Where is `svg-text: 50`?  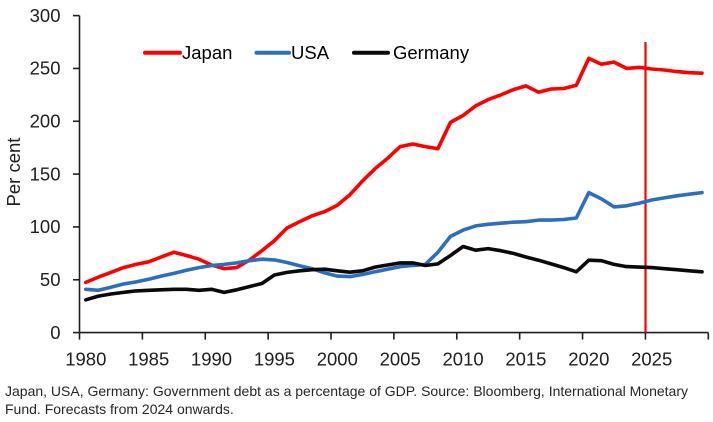
svg-text: 50 is located at coordinates (50, 279).